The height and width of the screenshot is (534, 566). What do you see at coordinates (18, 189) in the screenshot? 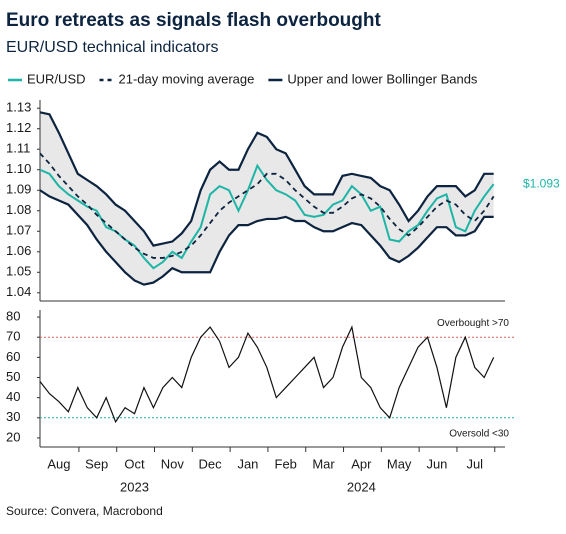
I see `y-tick-label: 1.09` at bounding box center [18, 189].